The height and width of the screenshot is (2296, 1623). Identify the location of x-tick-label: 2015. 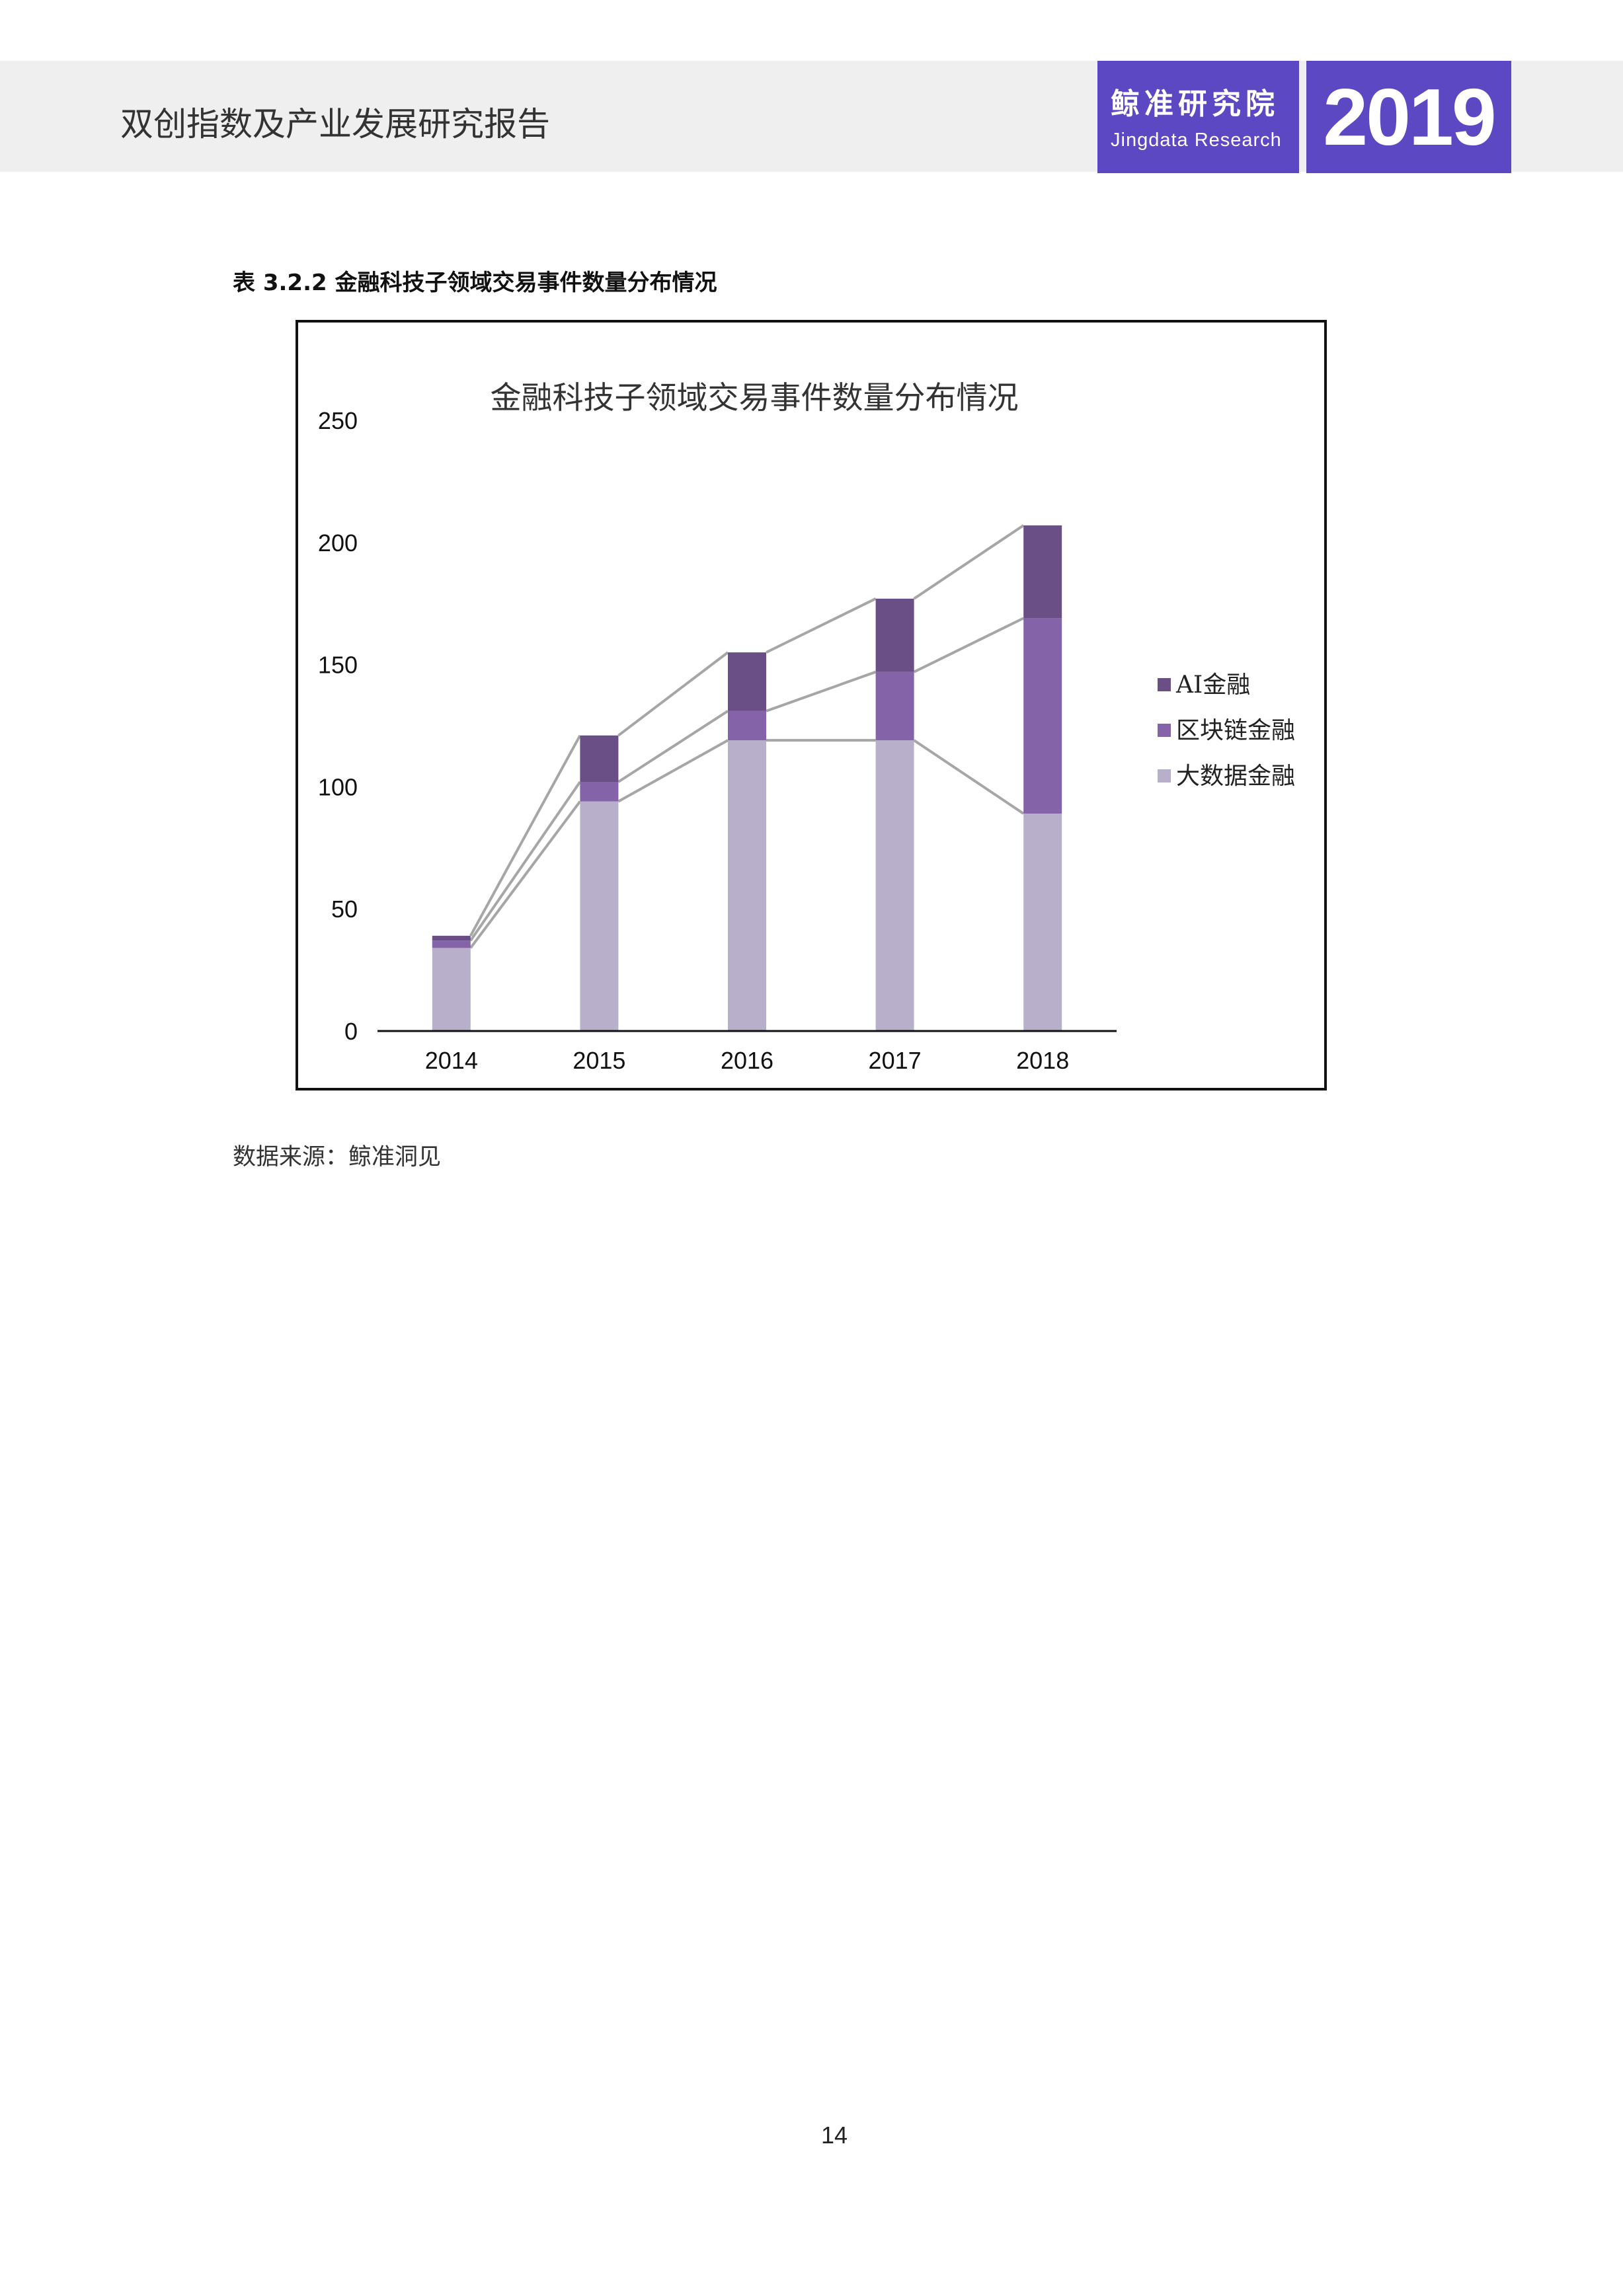
(599, 1060).